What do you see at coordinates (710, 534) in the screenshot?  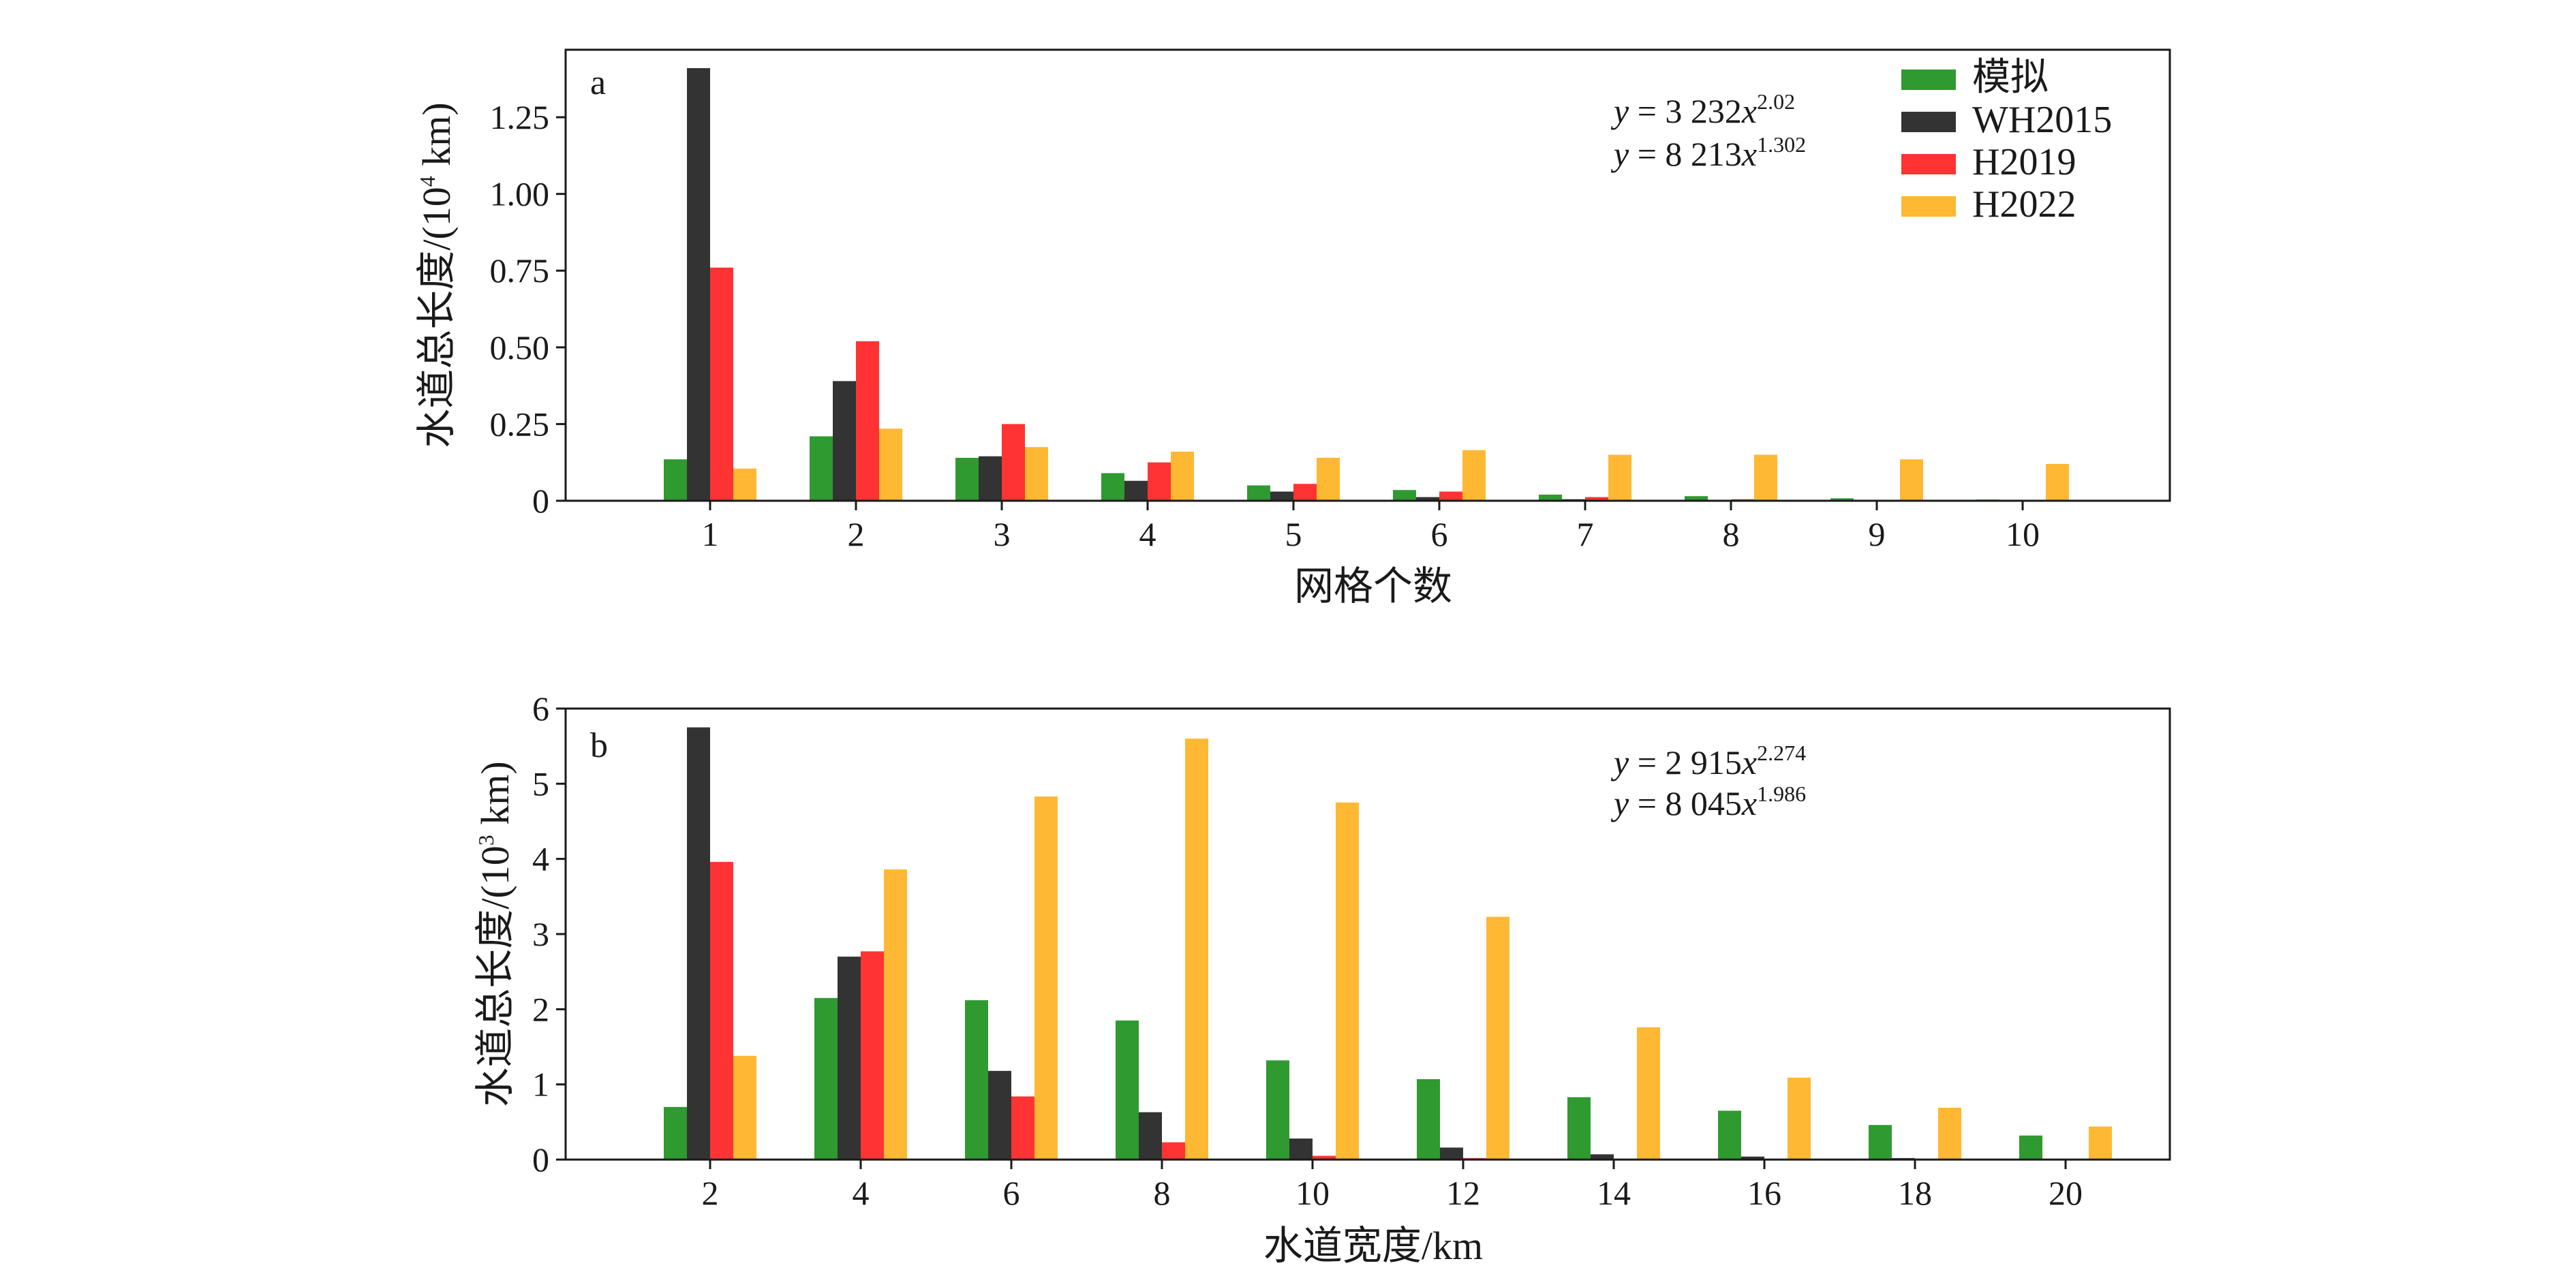 I see `pa-x-tick-label: 1` at bounding box center [710, 534].